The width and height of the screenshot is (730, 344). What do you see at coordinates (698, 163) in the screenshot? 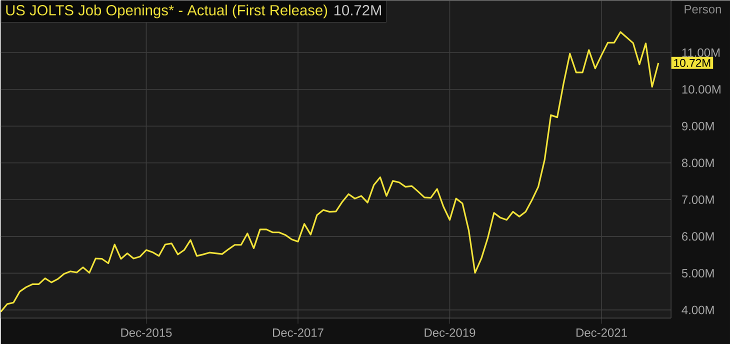
I see `y-tick-label: 8.00M` at bounding box center [698, 163].